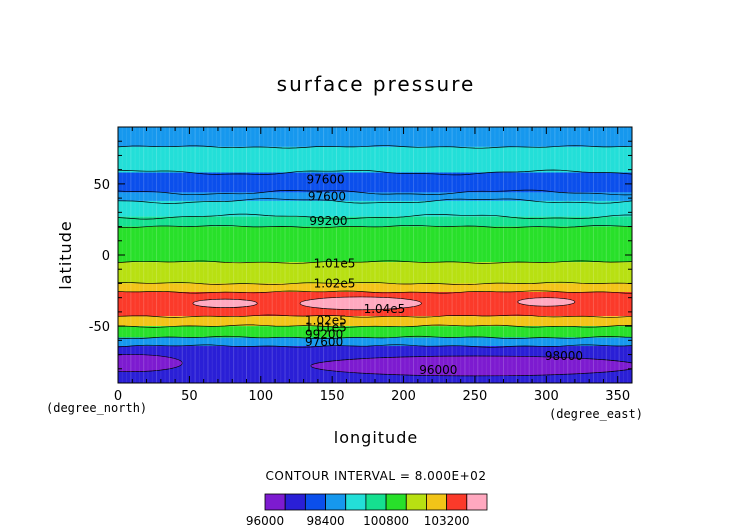  Describe the element at coordinates (328, 221) in the screenshot. I see `contour-label-2: 99200` at that location.